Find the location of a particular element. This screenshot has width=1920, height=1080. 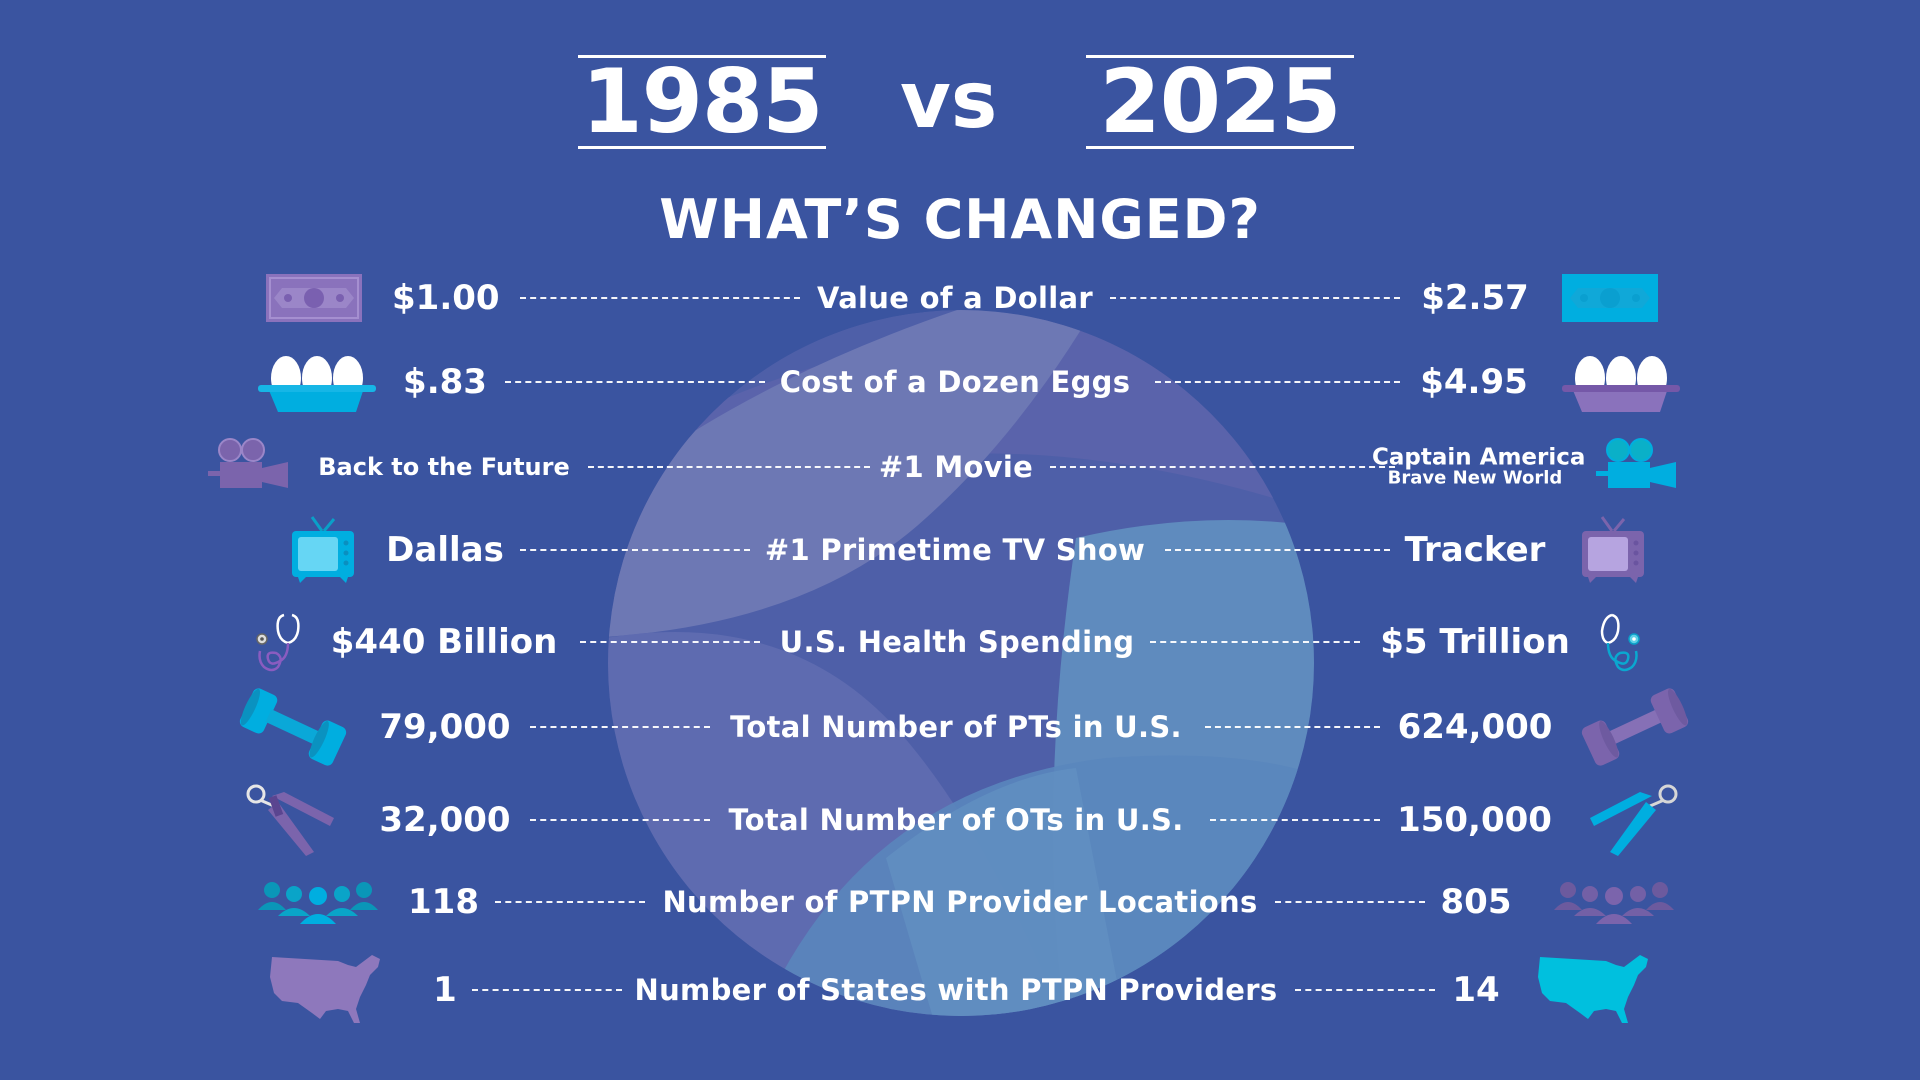

value-2025: $2.57 is located at coordinates (1475, 298).